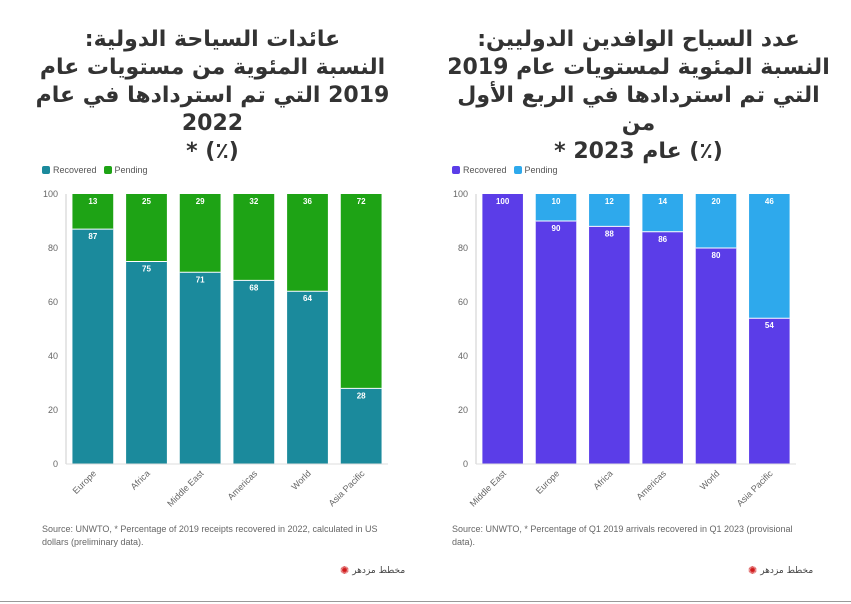  What do you see at coordinates (769, 201) in the screenshot?
I see `data-label: 46` at bounding box center [769, 201].